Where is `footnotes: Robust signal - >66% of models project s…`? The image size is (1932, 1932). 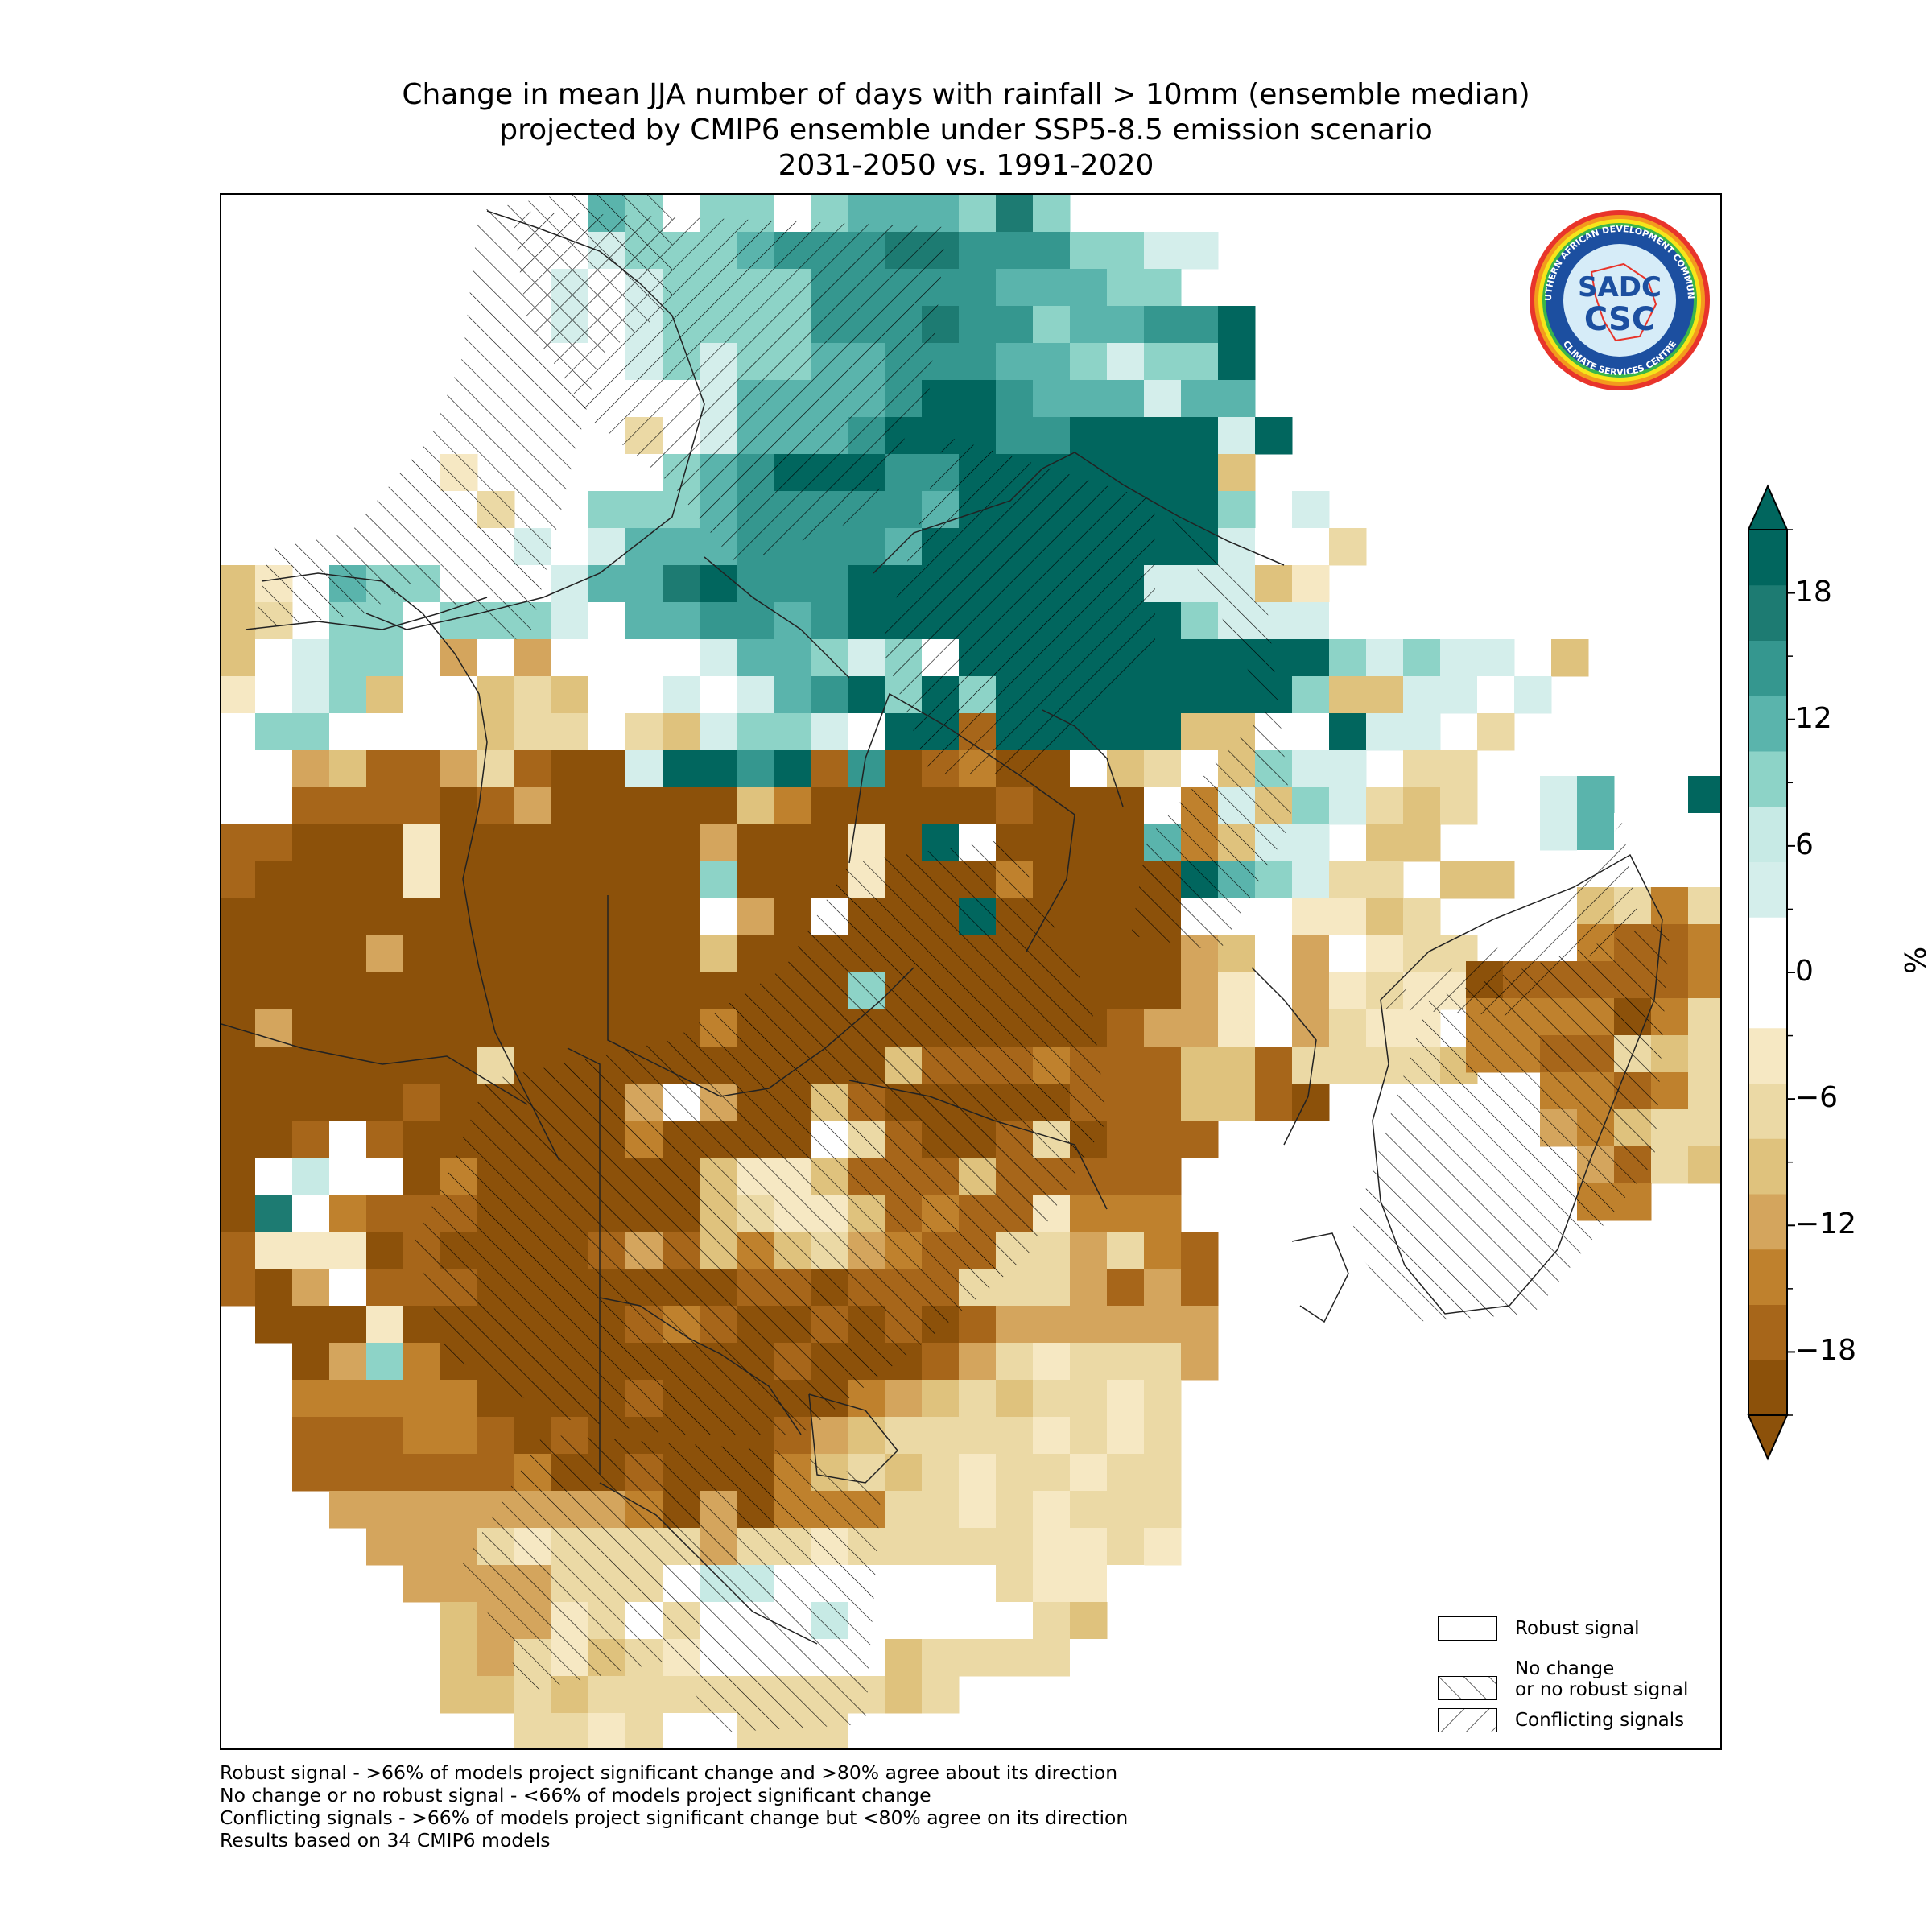 footnotes: Robust signal - >66% of models project s… is located at coordinates (674, 1806).